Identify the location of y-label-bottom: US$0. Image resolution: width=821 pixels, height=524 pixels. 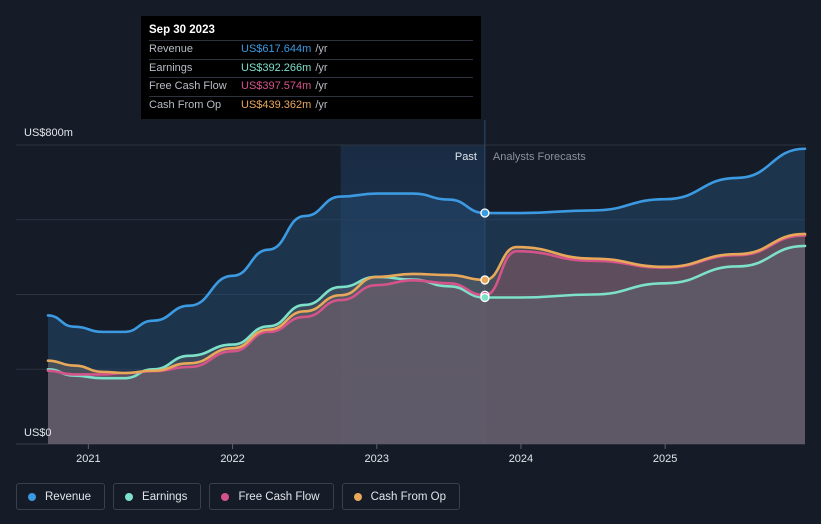
(38, 433).